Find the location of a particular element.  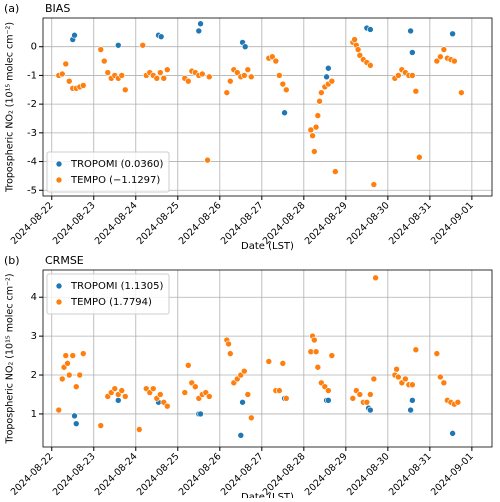

legend-label: TEMPO (−1.1297) is located at coordinates (115, 180).